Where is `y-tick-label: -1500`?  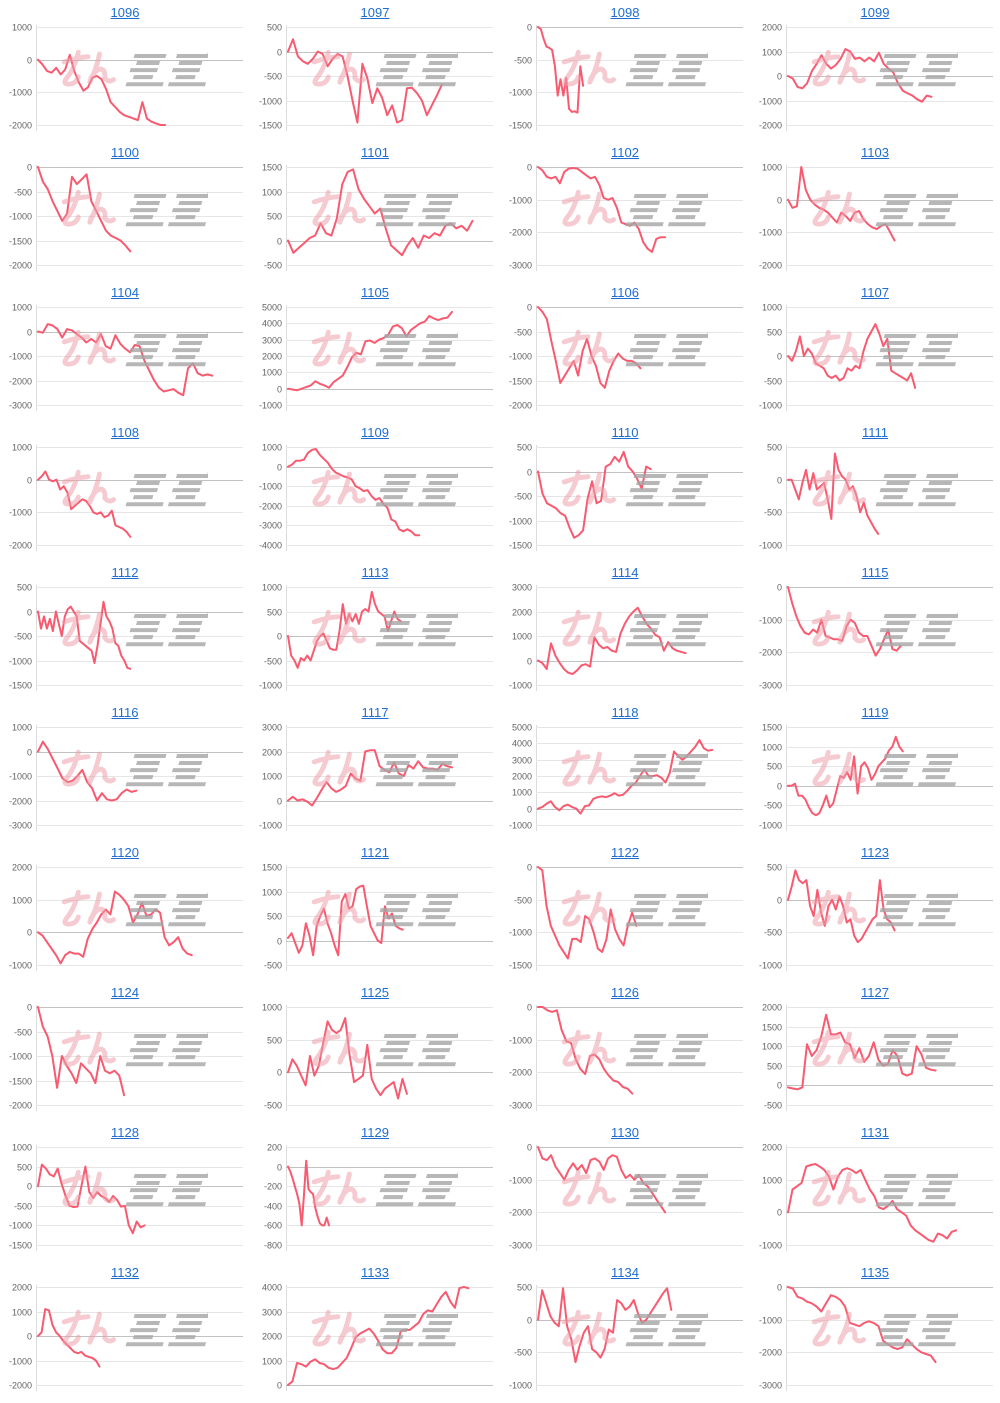 y-tick-label: -1500 is located at coordinates (520, 966).